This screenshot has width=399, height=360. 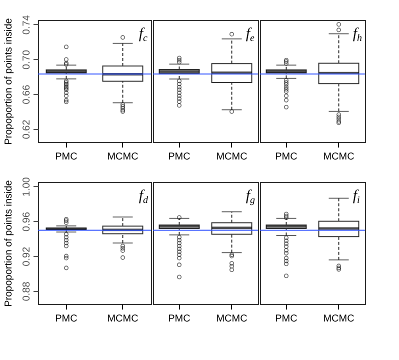 I want to click on y-tick-label: 0.74, so click(x=27, y=24).